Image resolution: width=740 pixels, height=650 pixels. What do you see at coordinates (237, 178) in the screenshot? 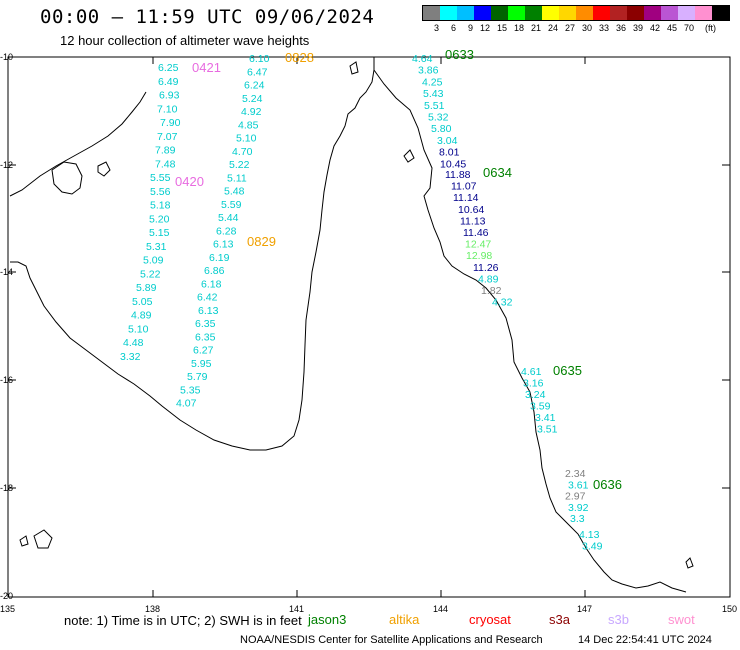
I see `wave-height-value: 5.11` at bounding box center [237, 178].